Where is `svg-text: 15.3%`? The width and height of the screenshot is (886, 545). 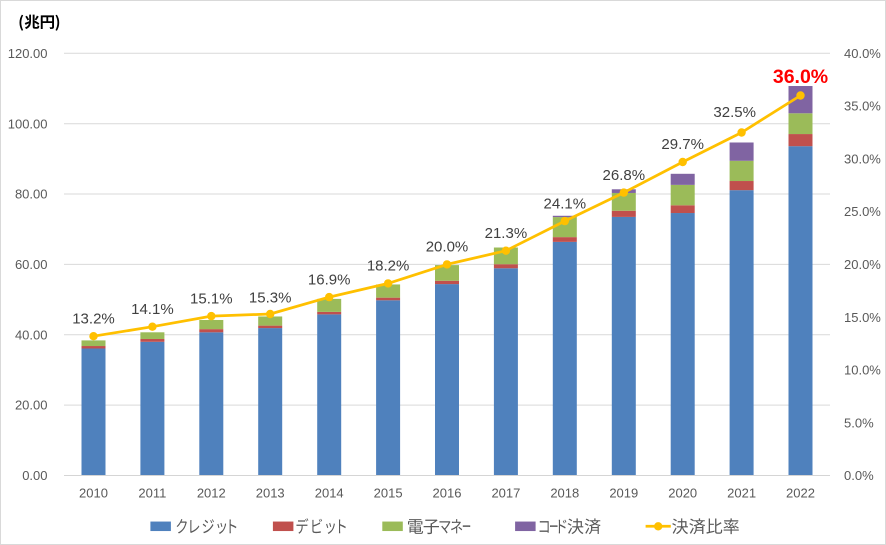 svg-text: 15.3% is located at coordinates (270, 298).